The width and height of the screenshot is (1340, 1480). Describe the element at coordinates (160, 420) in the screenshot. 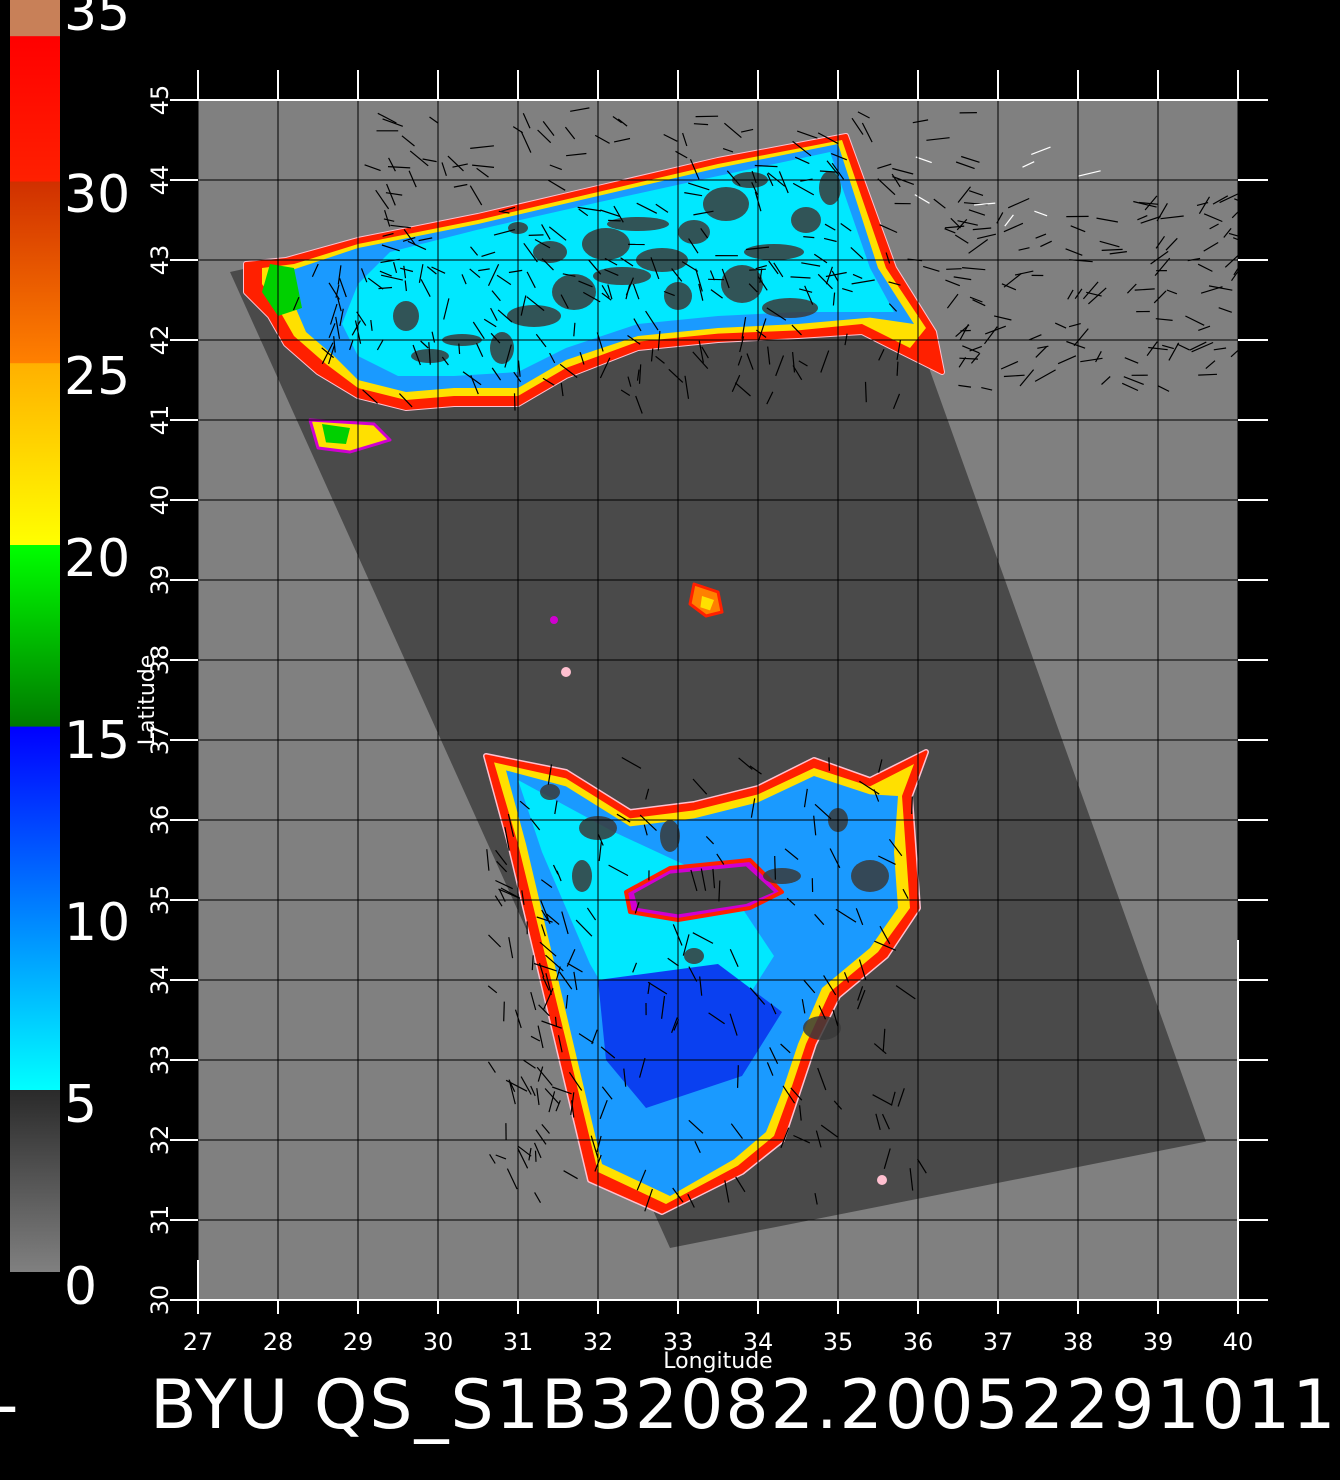

I see `y-tick-label: 41` at that location.